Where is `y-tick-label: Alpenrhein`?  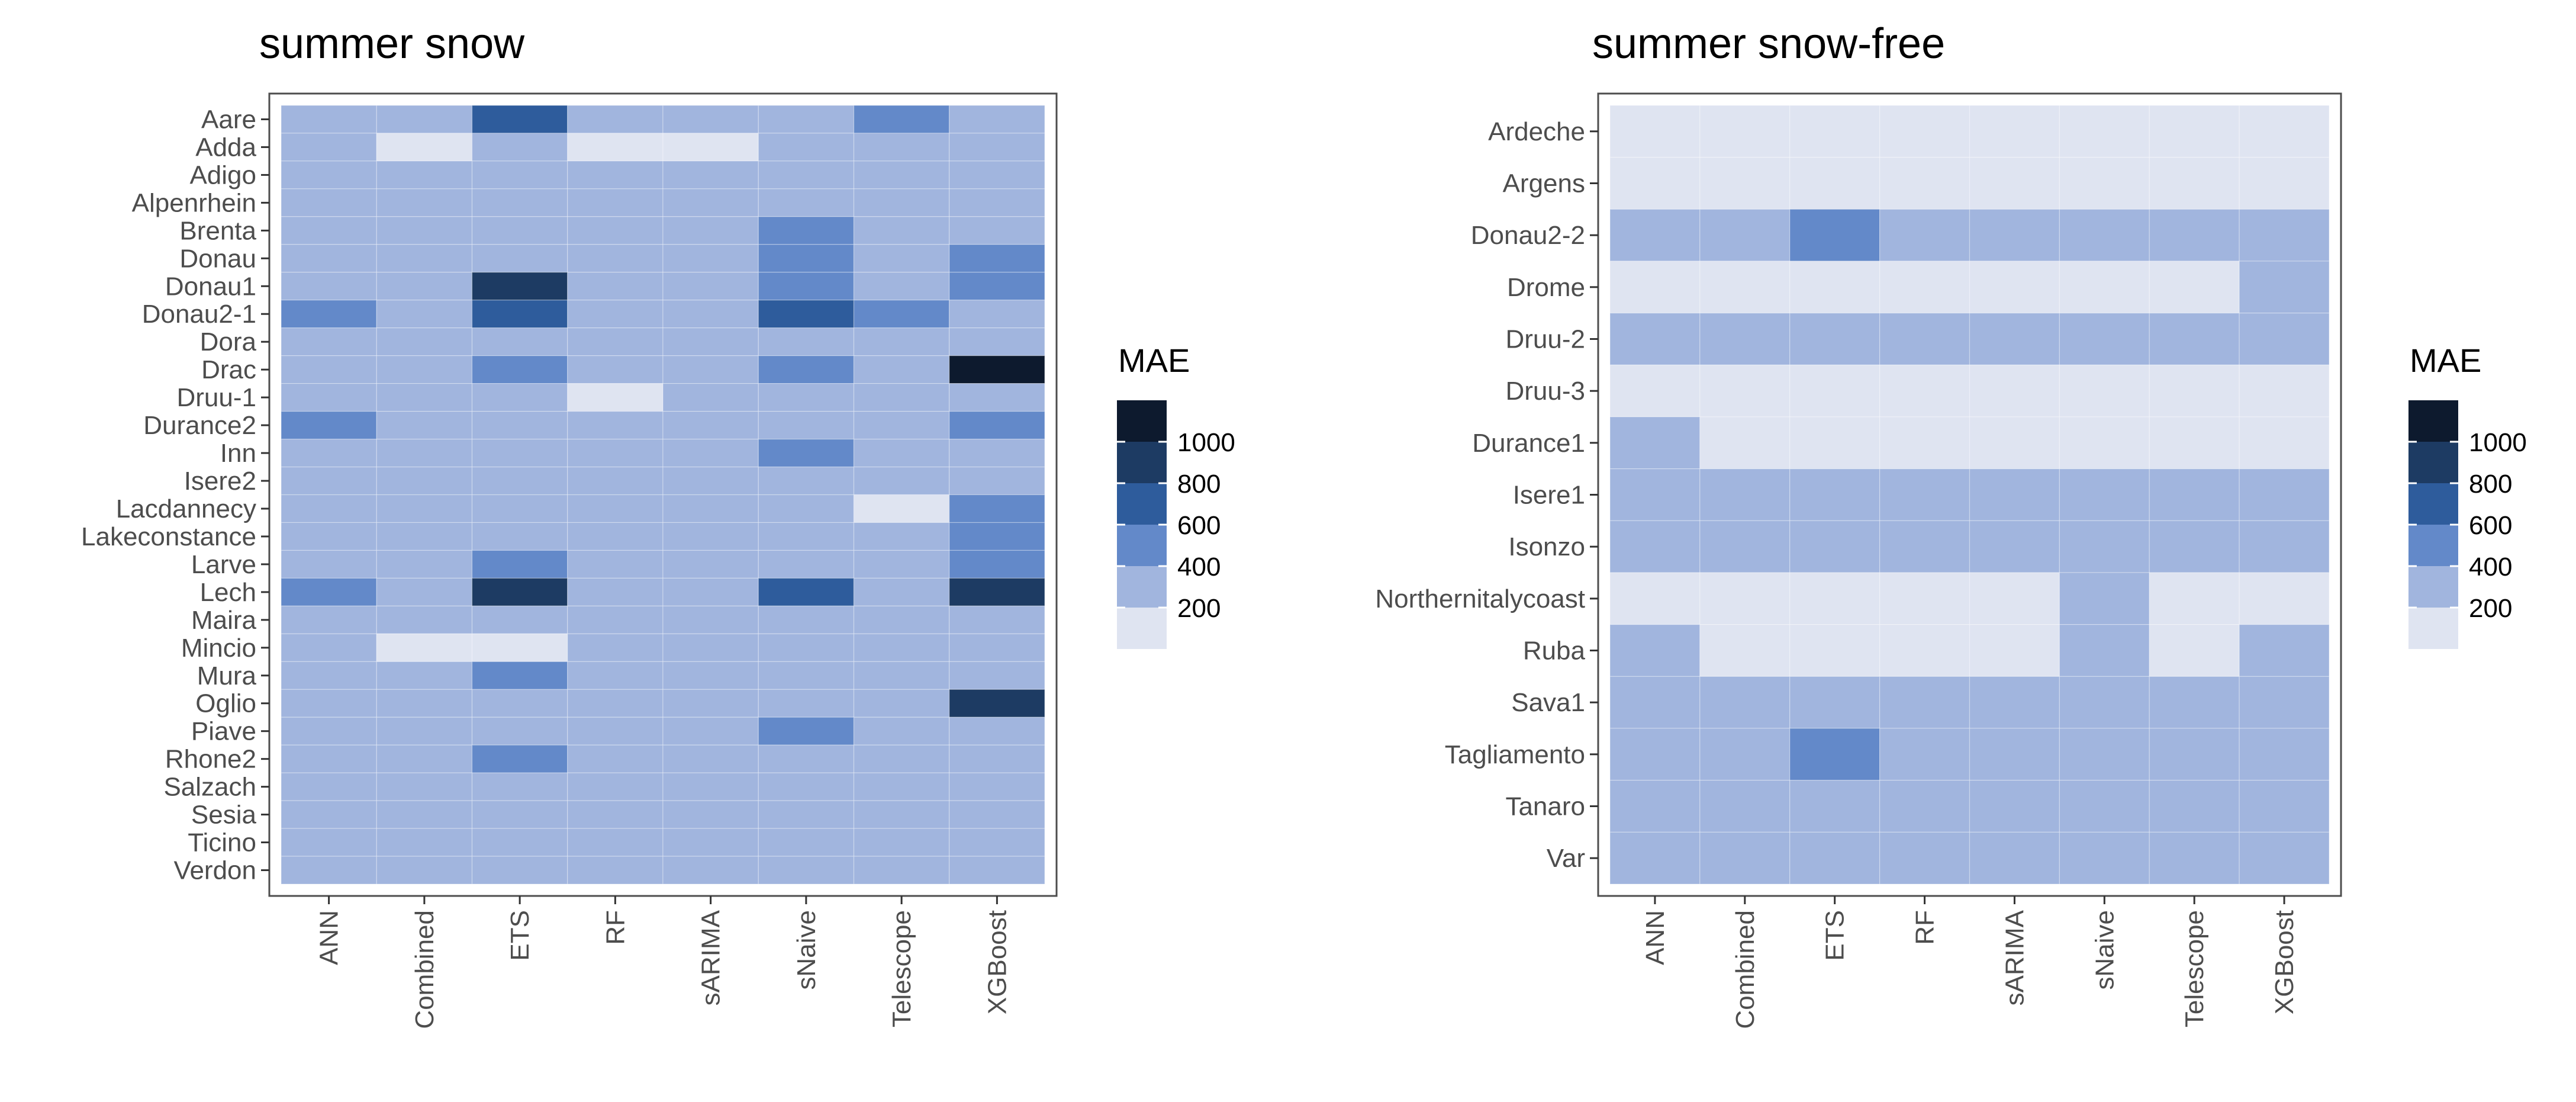
y-tick-label: Alpenrhein is located at coordinates (194, 202).